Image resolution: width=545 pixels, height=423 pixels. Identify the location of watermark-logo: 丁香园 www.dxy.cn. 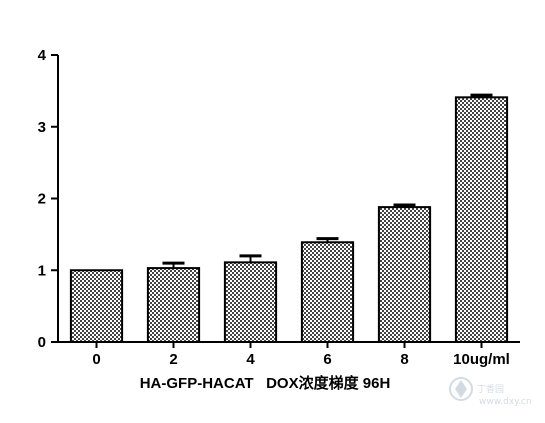
(490, 392).